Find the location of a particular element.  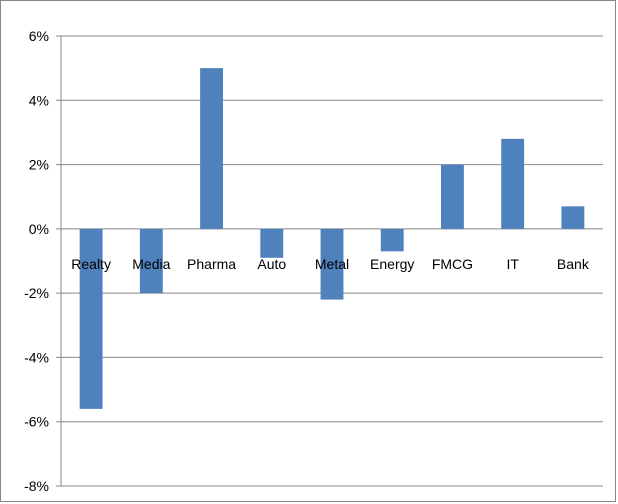

y-tick-label: -2% is located at coordinates (36, 293).